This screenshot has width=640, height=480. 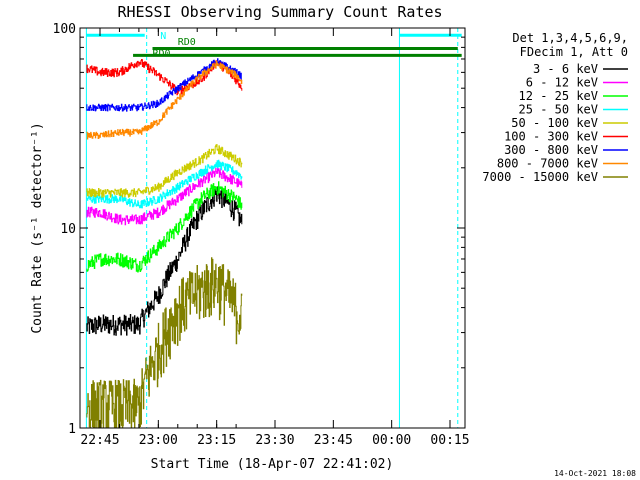 I want to click on x-tick-label: 23:00, so click(x=158, y=440).